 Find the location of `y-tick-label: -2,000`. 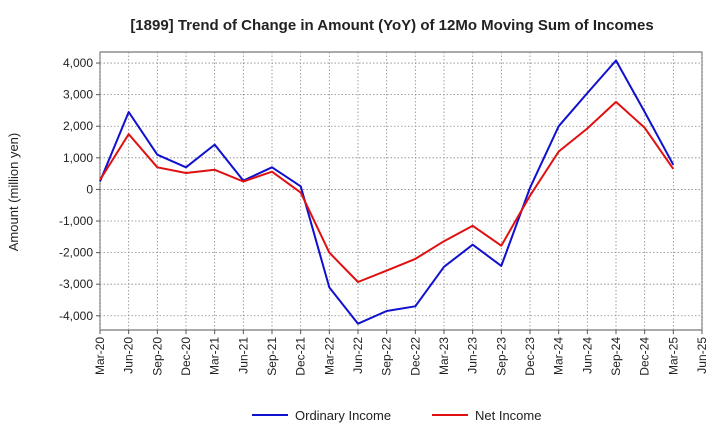

y-tick-label: -2,000 is located at coordinates (76, 253).